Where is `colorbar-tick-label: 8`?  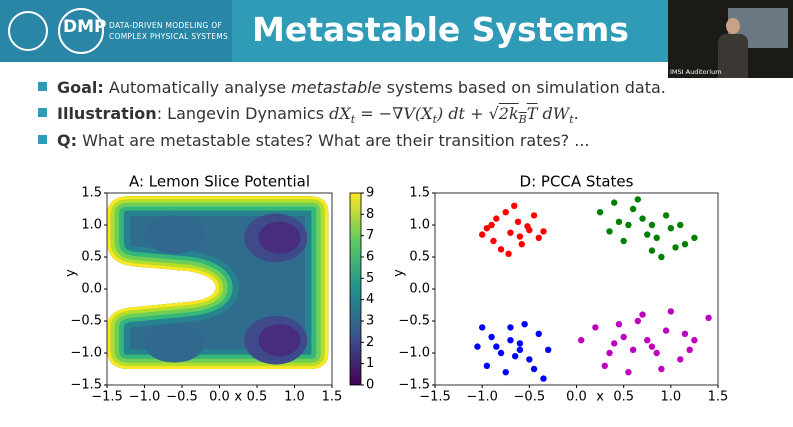 colorbar-tick-label: 8 is located at coordinates (370, 214).